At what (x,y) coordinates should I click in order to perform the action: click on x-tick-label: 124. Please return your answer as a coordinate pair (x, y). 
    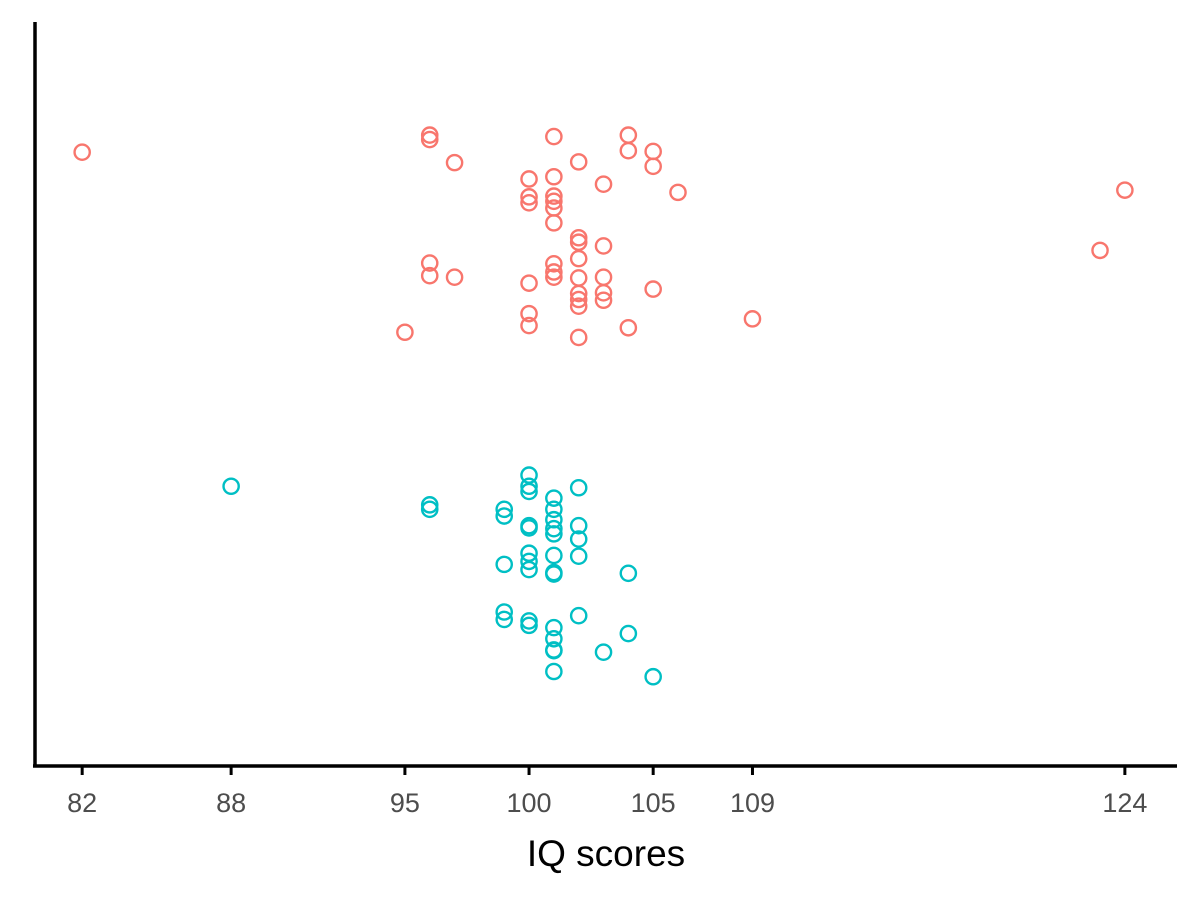
    Looking at the image, I should click on (1124, 803).